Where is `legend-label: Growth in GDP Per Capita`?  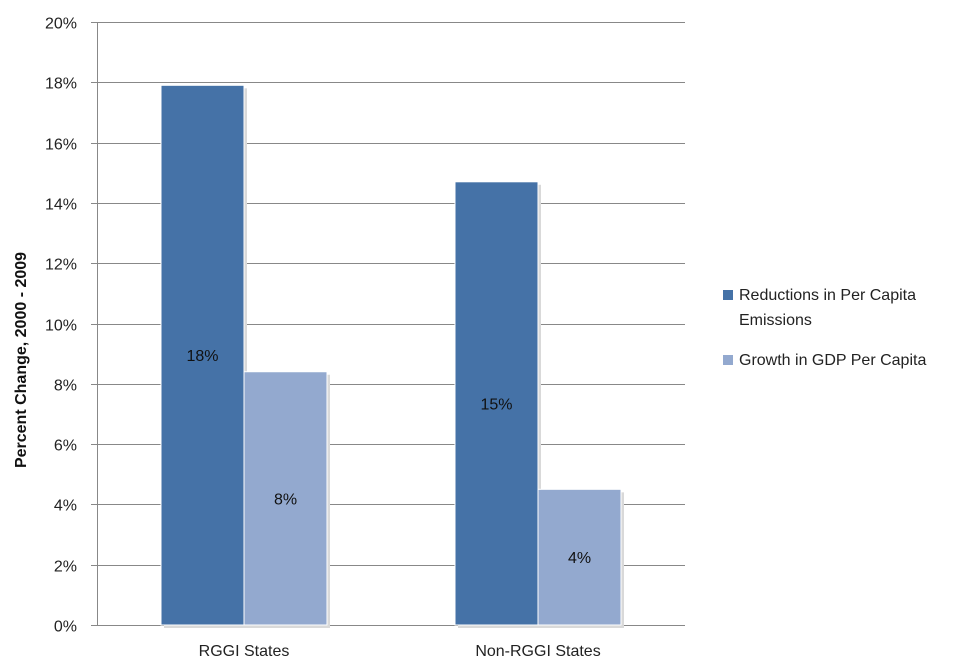 legend-label: Growth in GDP Per Capita is located at coordinates (832, 360).